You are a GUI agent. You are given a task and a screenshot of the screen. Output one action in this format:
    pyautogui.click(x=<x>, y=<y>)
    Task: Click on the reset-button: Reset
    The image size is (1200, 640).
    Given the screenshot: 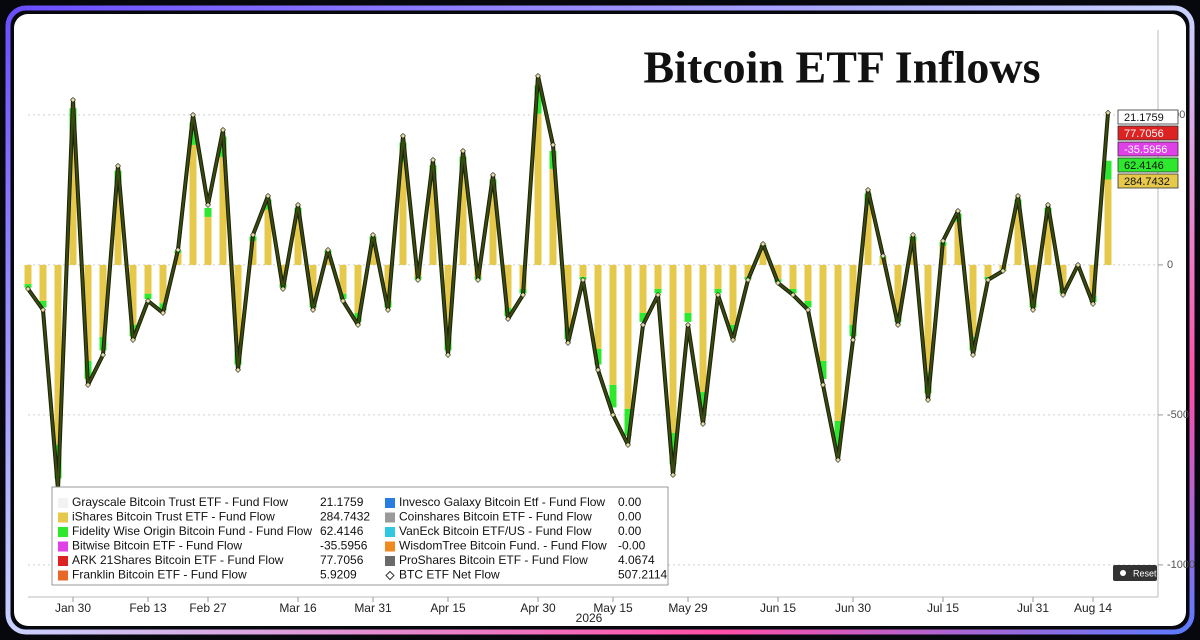 What is the action you would take?
    pyautogui.click(x=1135, y=573)
    